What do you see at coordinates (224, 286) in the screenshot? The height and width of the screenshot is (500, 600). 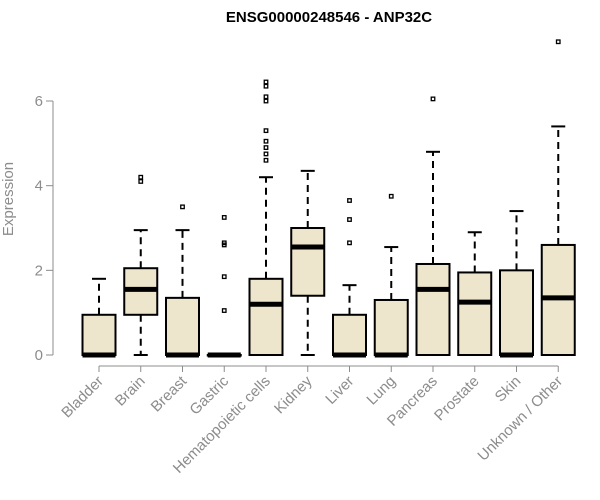 I see `box-gastric` at bounding box center [224, 286].